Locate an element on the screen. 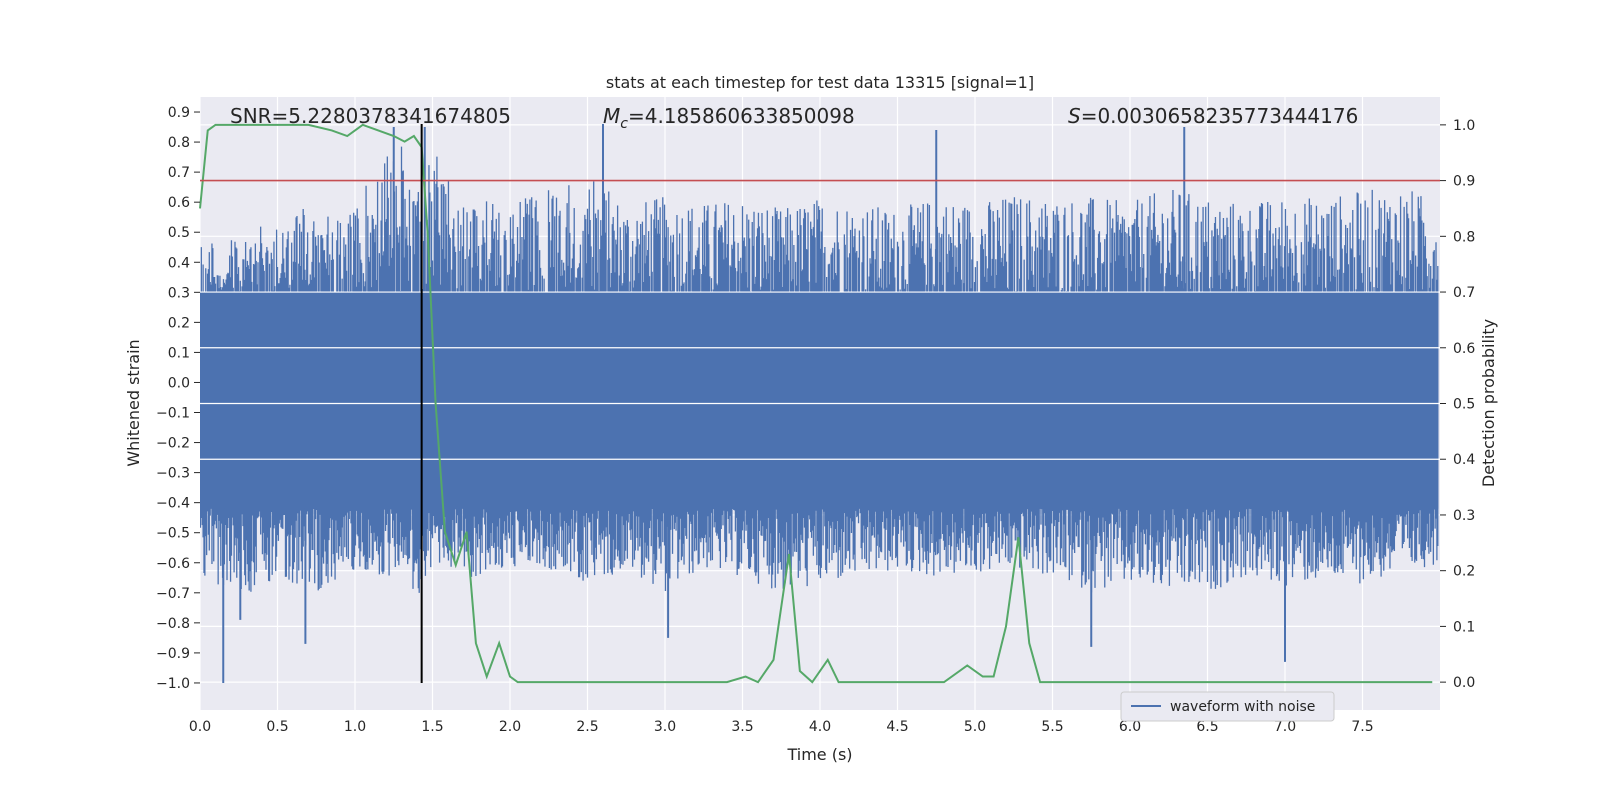 Image resolution: width=1600 pixels, height=800 pixels. s-value: =0.0030658235773444176 is located at coordinates (1220, 116).